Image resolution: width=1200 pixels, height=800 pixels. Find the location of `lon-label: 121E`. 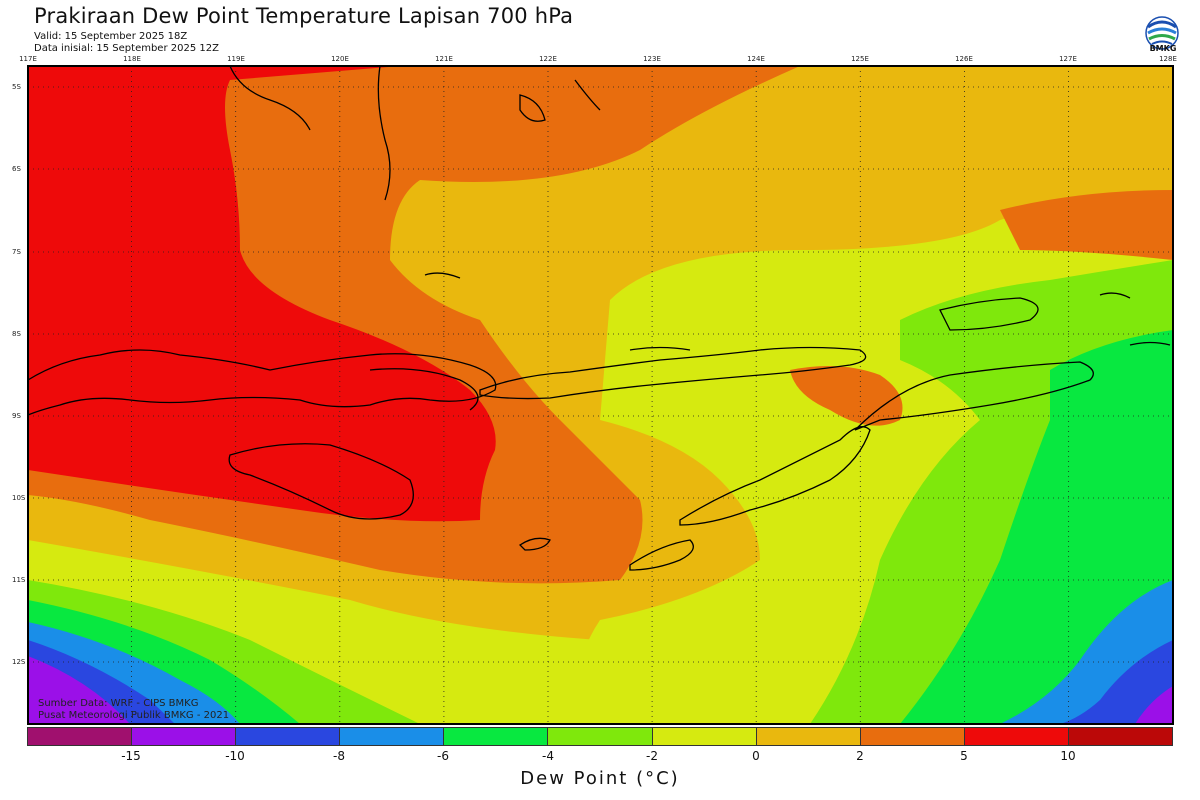

lon-label: 121E is located at coordinates (444, 59).